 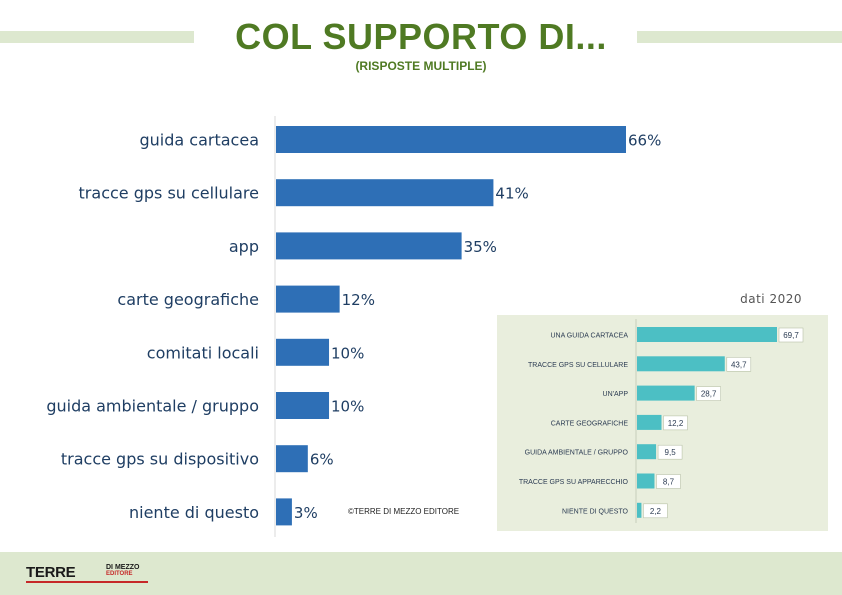 What do you see at coordinates (511, 194) in the screenshot?
I see `main-value-label: 41%` at bounding box center [511, 194].